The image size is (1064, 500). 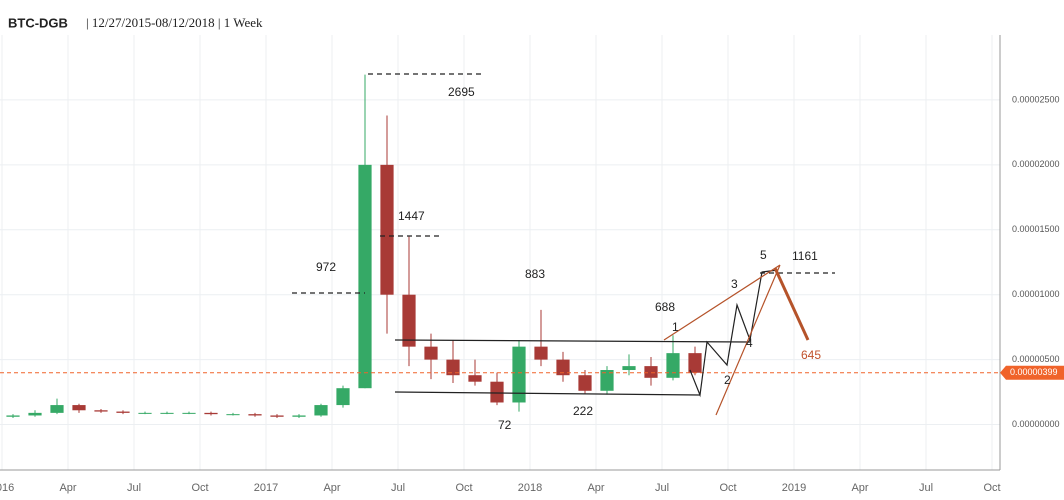 What do you see at coordinates (734, 284) in the screenshot?
I see `annotation: 3` at bounding box center [734, 284].